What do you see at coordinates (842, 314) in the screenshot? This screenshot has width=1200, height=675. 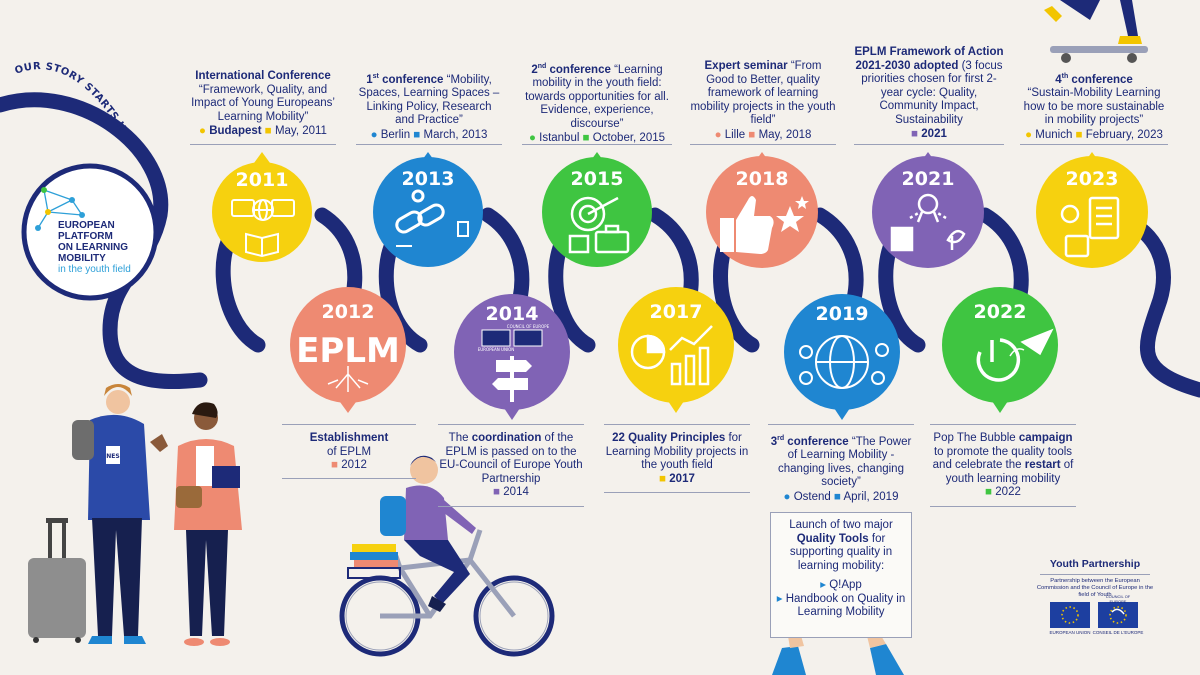 I see `svg-text: 2019` at bounding box center [842, 314].